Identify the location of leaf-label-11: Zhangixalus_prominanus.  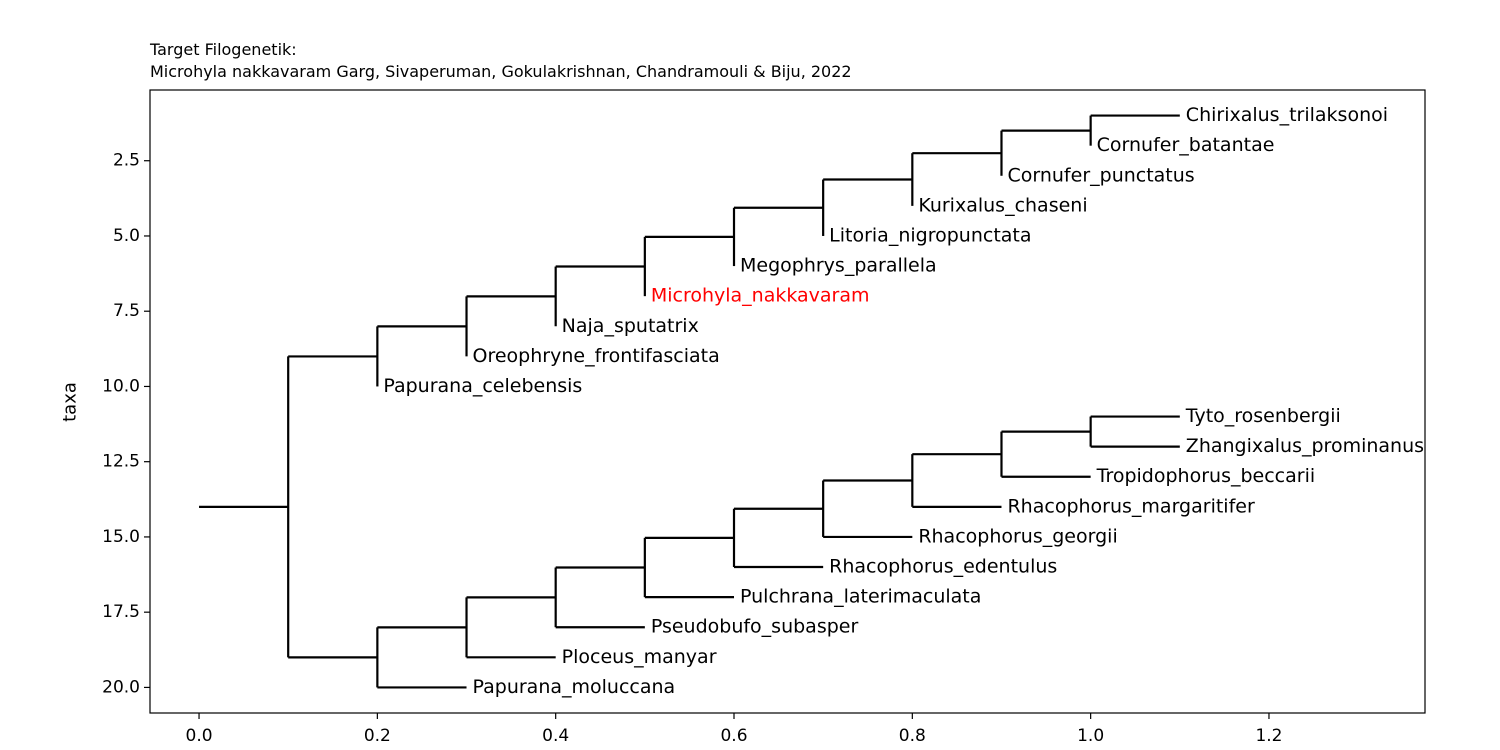
(1305, 446).